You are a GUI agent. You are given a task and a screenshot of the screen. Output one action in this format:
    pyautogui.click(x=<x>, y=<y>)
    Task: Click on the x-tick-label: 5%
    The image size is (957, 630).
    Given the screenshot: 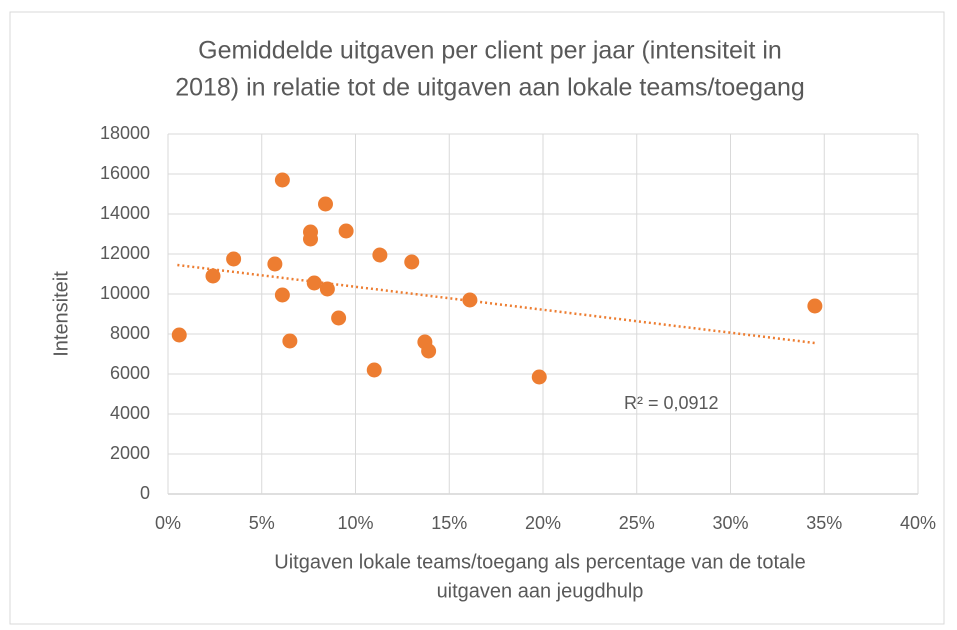 What is the action you would take?
    pyautogui.click(x=262, y=523)
    